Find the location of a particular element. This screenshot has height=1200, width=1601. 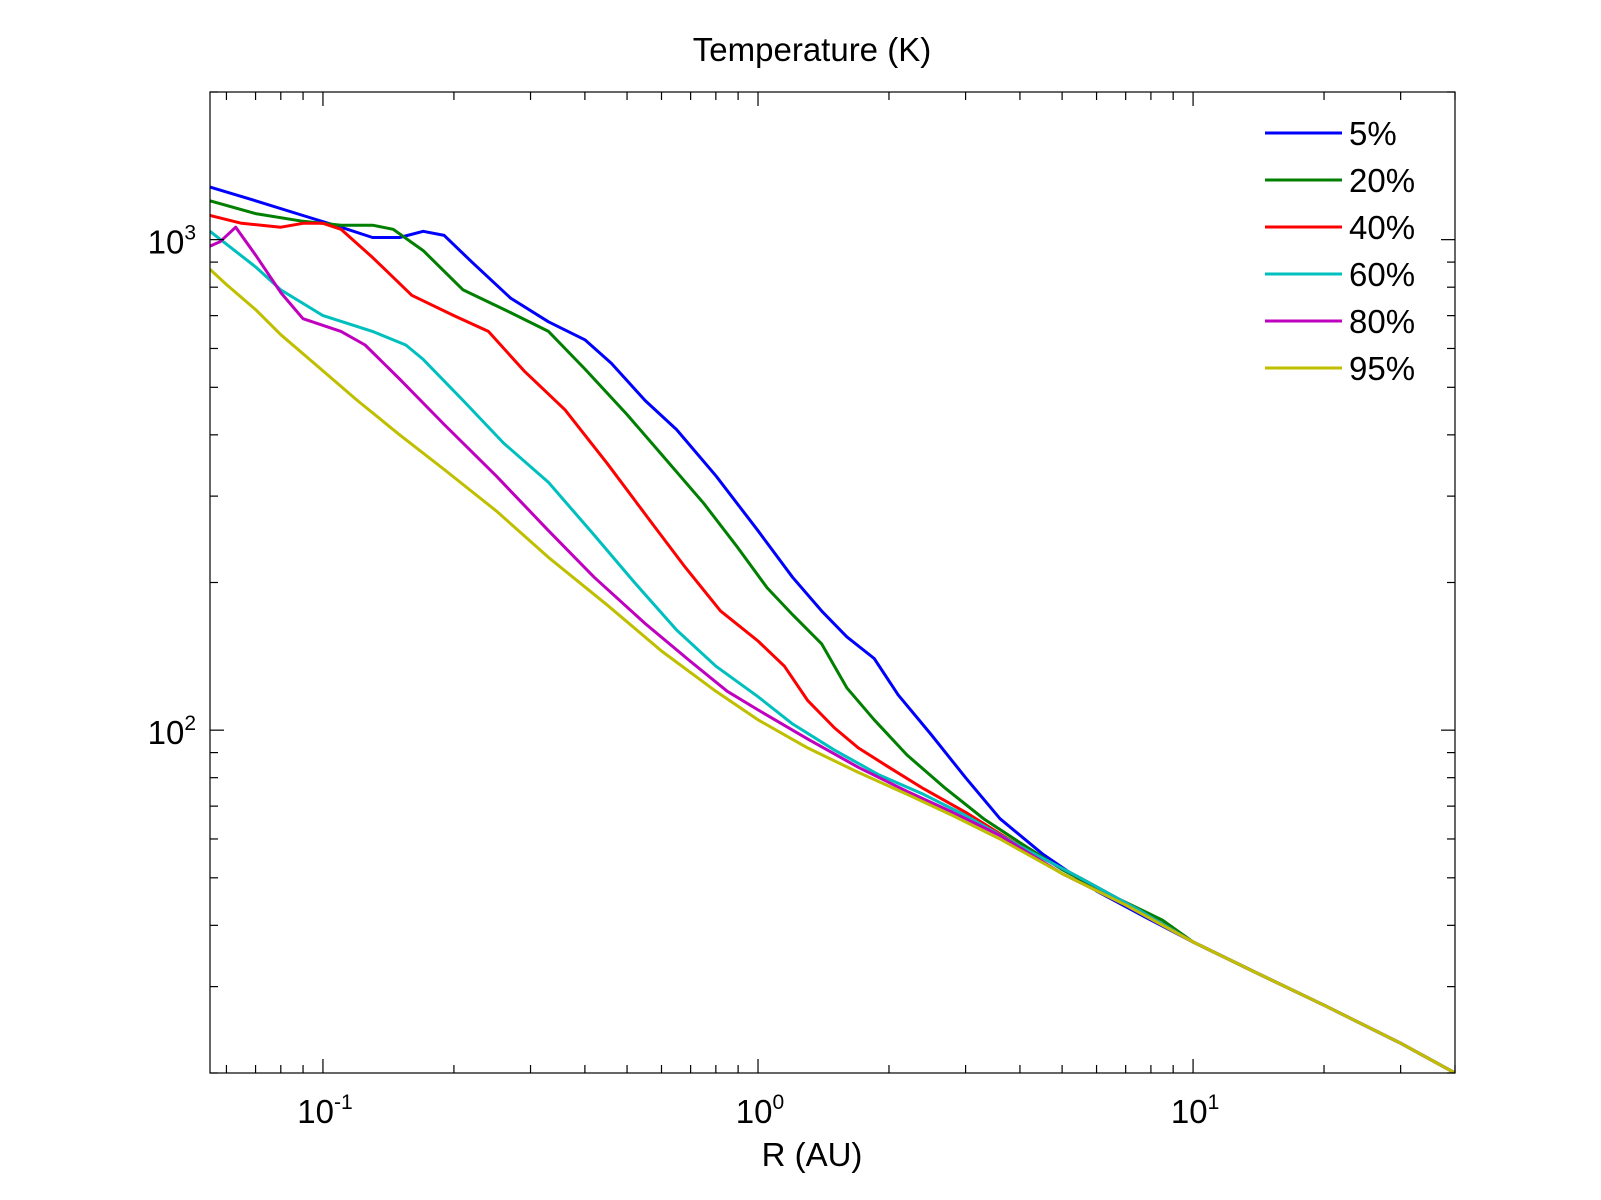

y-tick-label: 10³ is located at coordinates (172, 241).